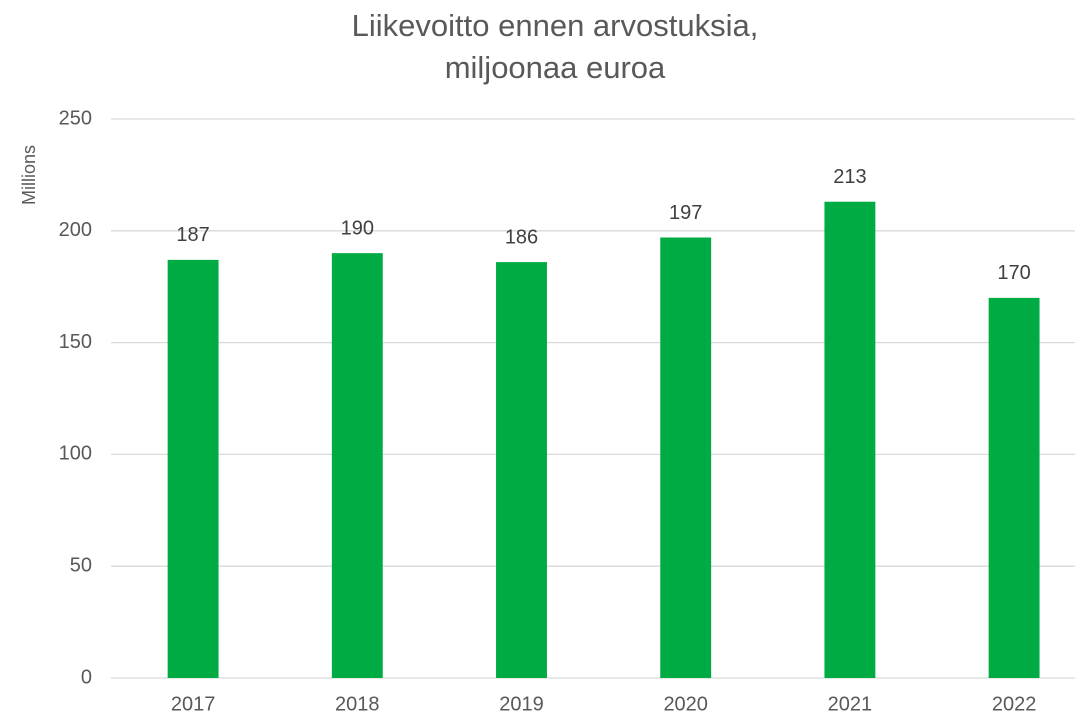  I want to click on y-tick-label: 0, so click(86, 677).